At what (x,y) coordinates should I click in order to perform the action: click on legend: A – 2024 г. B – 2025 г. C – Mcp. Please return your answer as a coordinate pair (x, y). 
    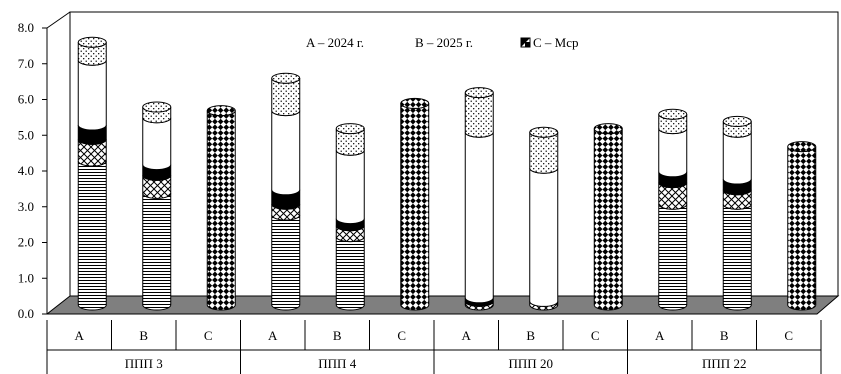
    Looking at the image, I should click on (442, 42).